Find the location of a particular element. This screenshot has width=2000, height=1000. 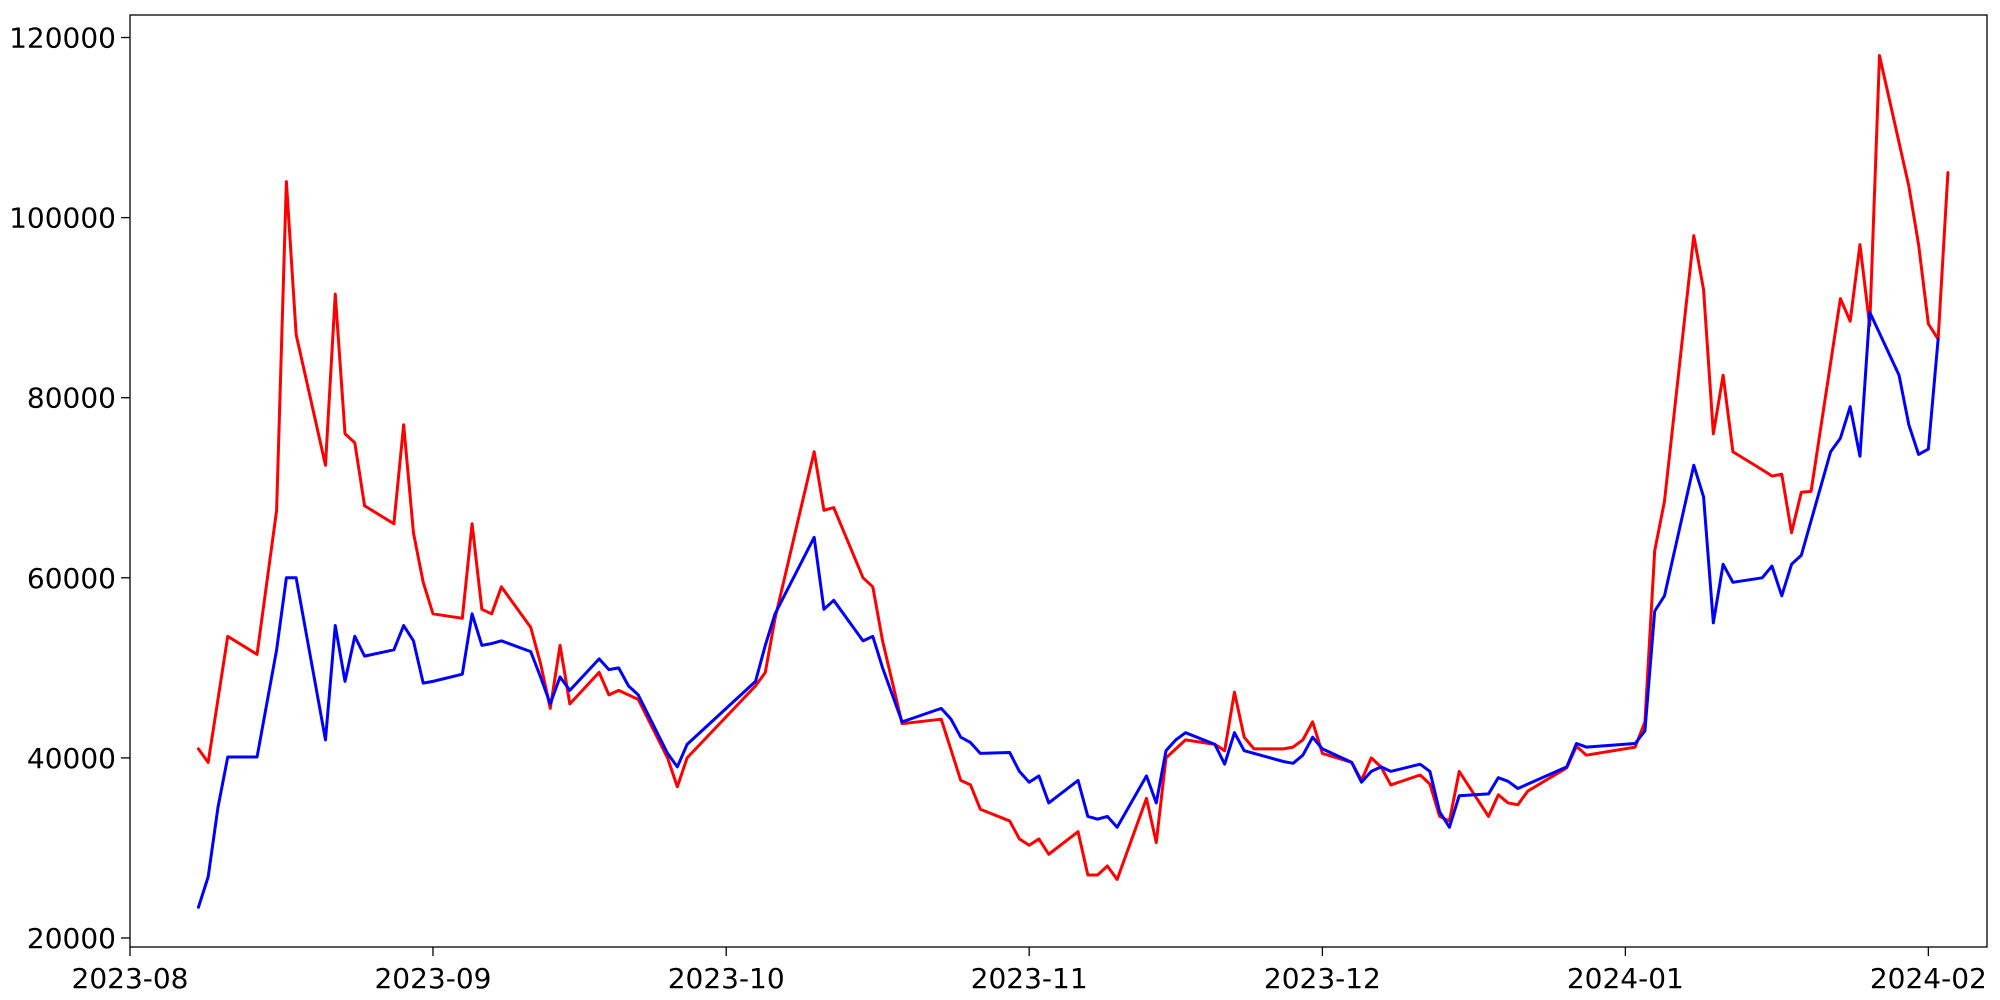

x-tick-label: 2023-11 is located at coordinates (1029, 978).